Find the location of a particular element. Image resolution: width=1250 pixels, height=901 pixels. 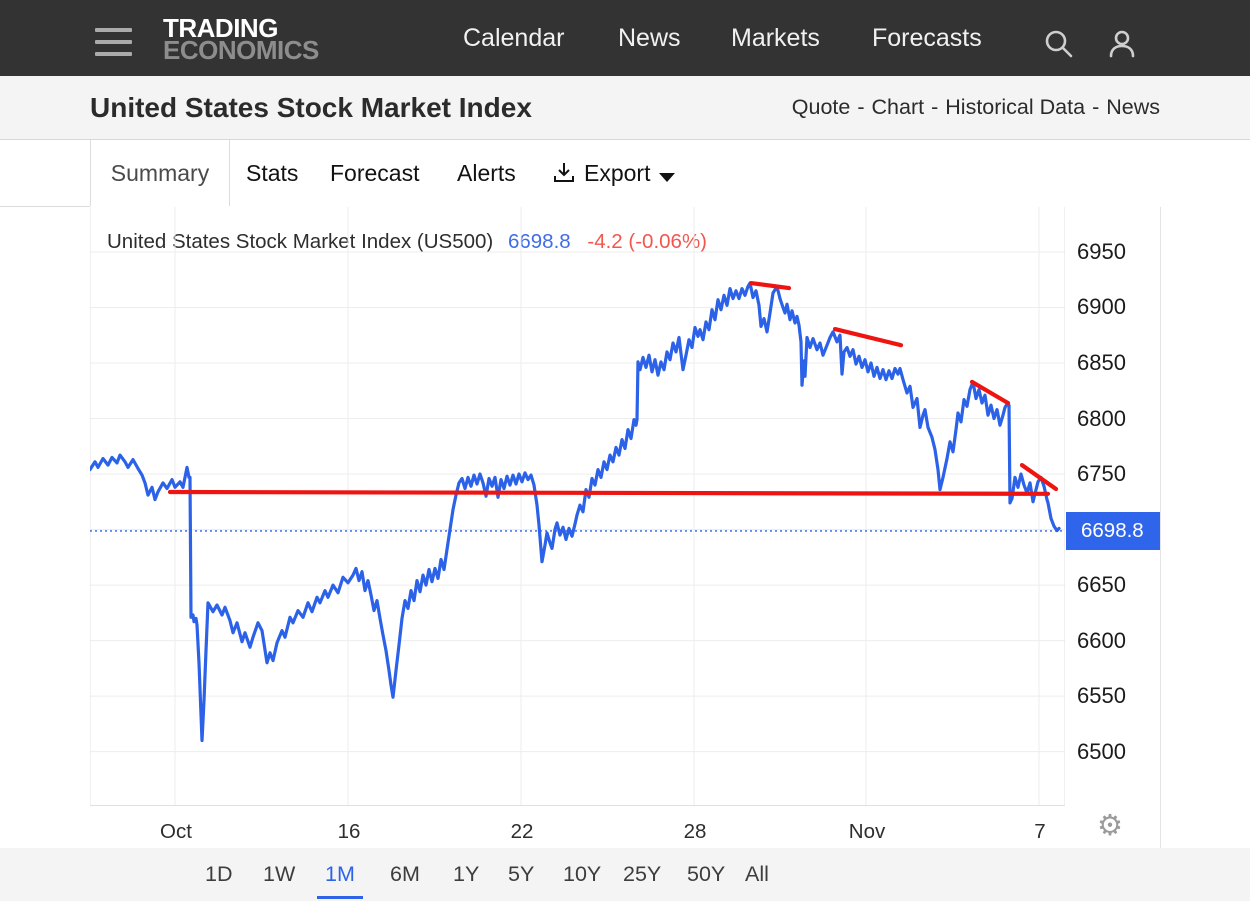

quick-link-chart: Chart is located at coordinates (898, 107).